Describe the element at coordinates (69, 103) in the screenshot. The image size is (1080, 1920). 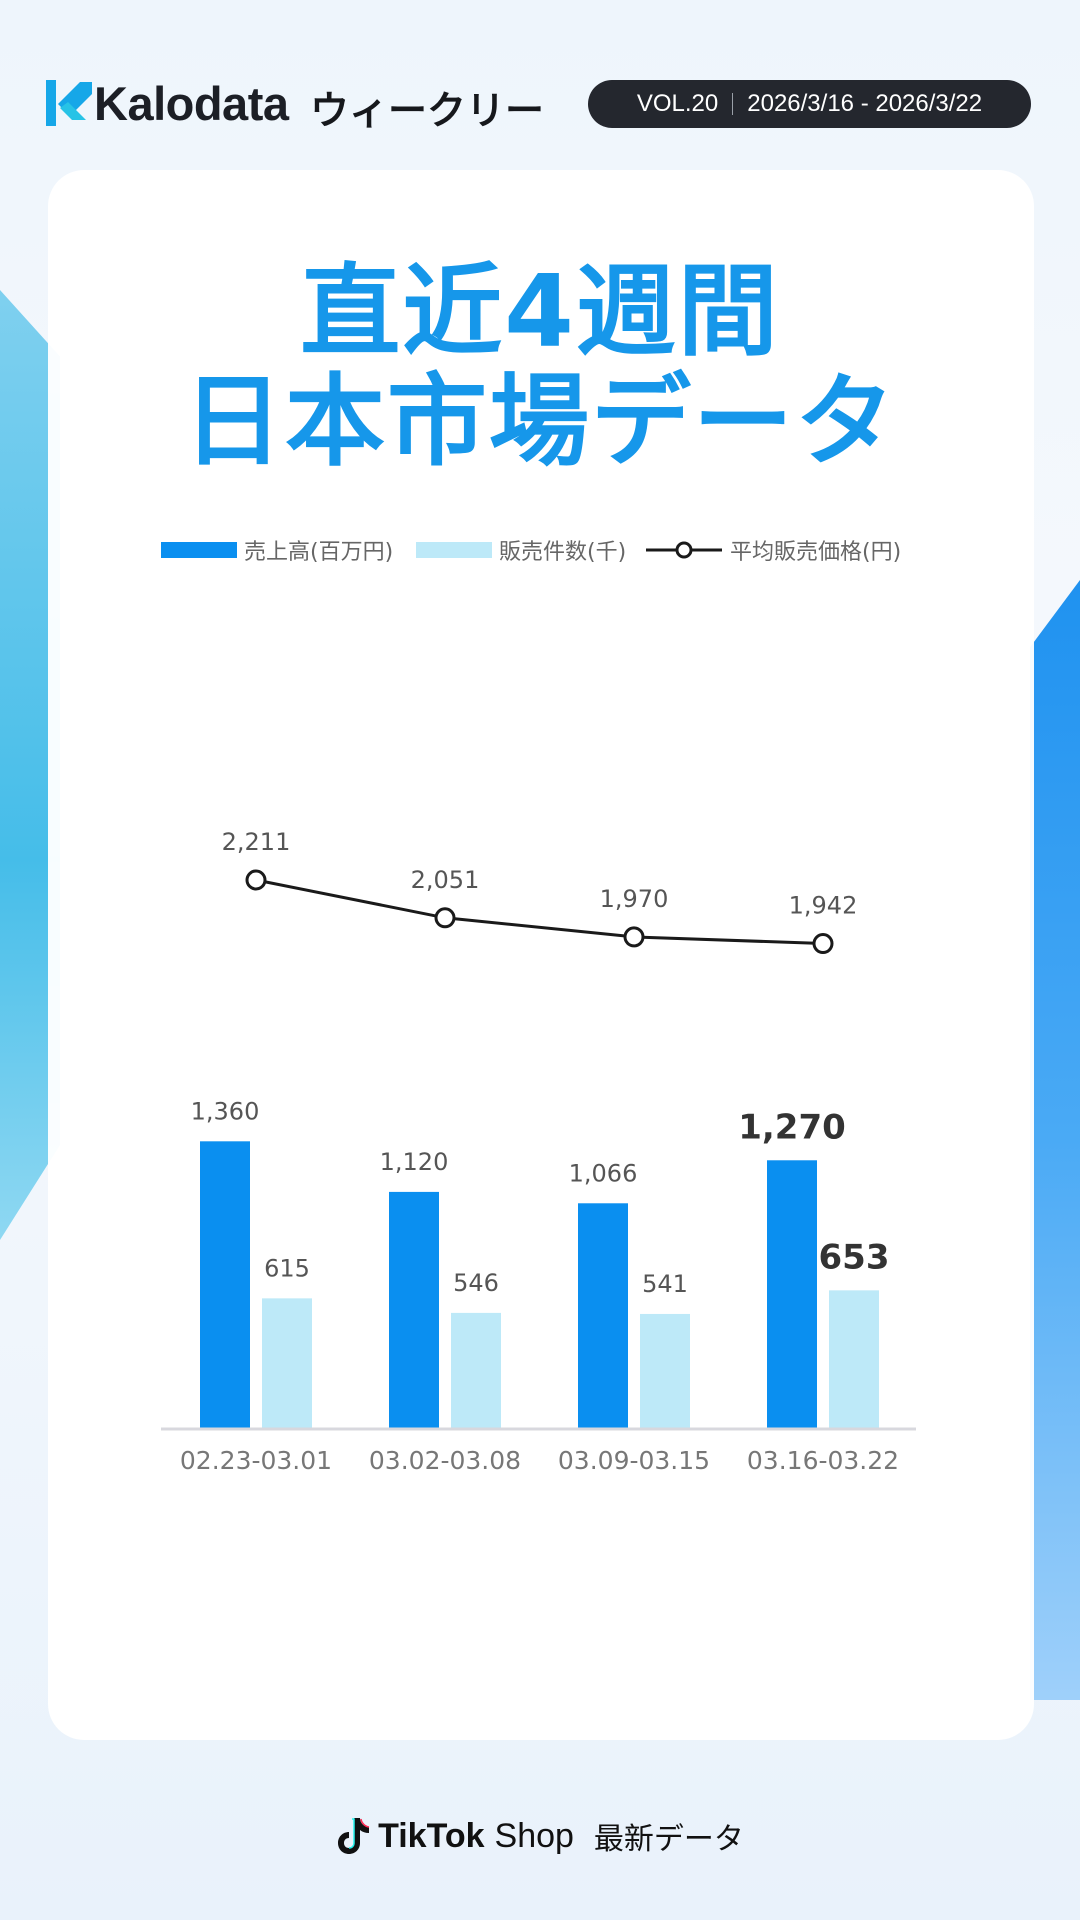
I see `kalodata-logo-icon` at that location.